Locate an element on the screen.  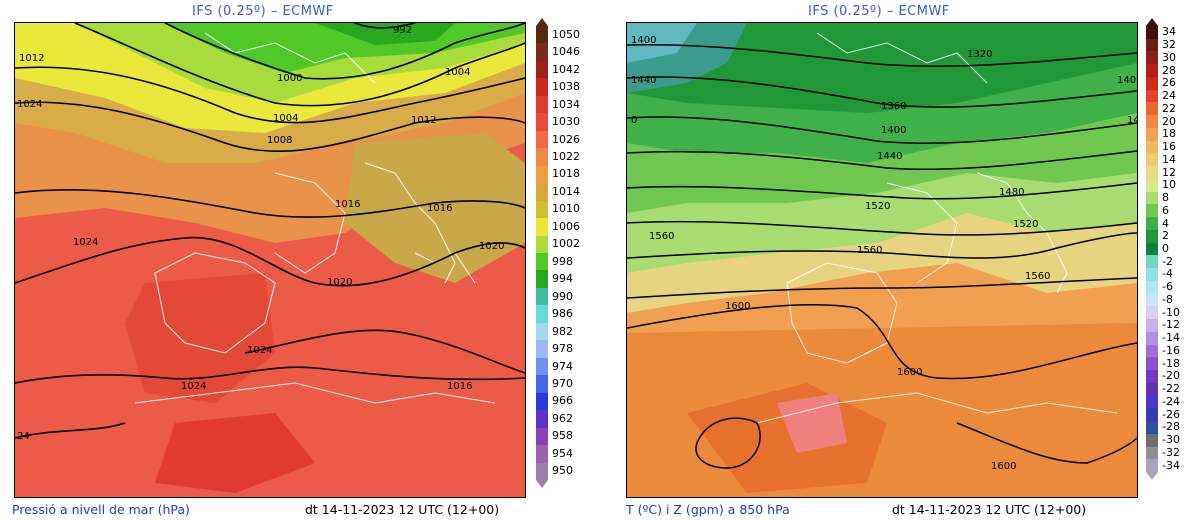
pressure-caption: Pressió a nivell de mar (hPa) is located at coordinates (101, 509).